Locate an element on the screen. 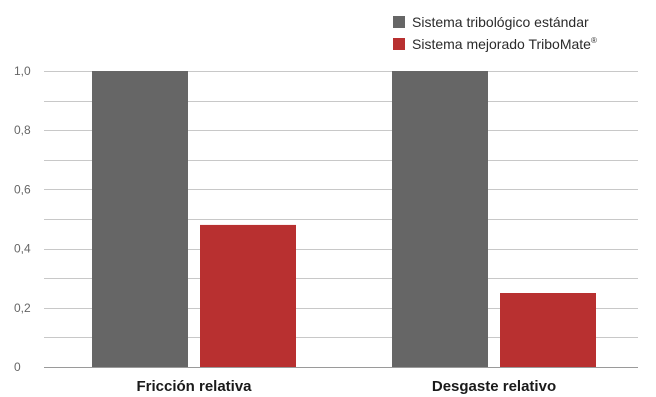 This screenshot has height=397, width=656. y-tick-label: 0,4 is located at coordinates (22, 249).